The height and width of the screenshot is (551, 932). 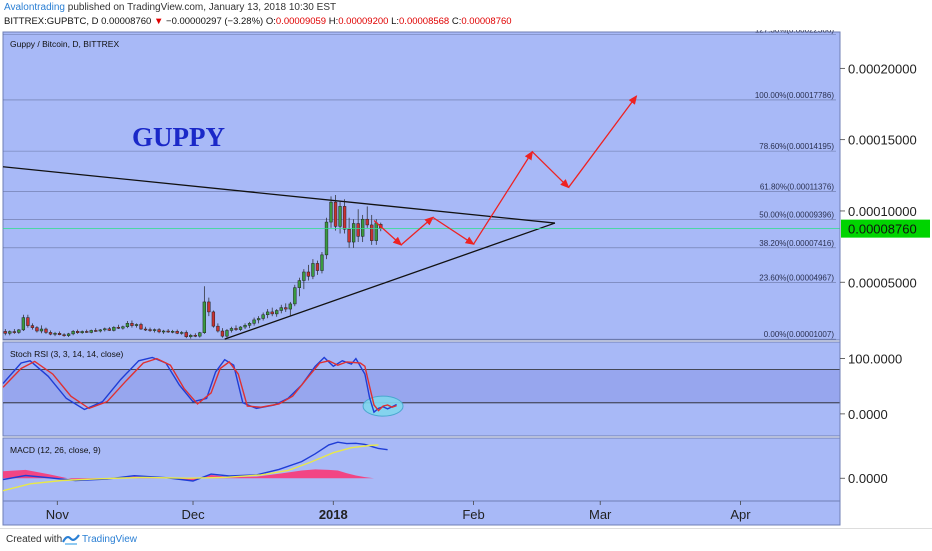 I want to click on fib-level-label: 0.00%(0.00001007), so click(x=799, y=334).